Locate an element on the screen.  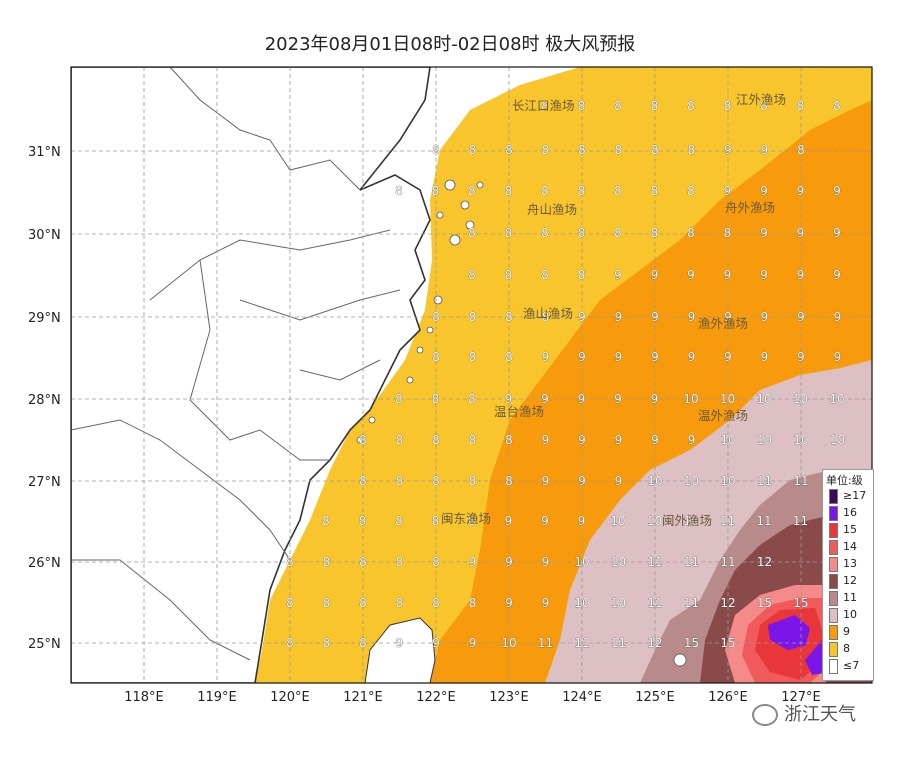
lat-label: 31°N is located at coordinates (44, 152).